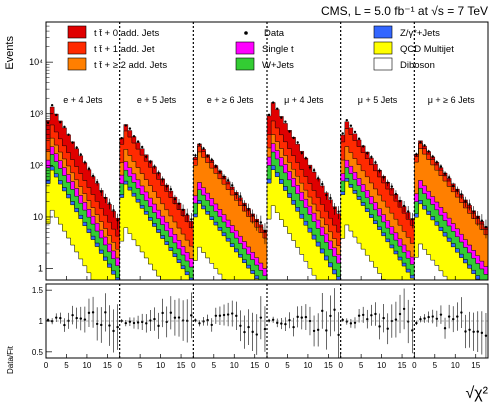 The height and width of the screenshot is (405, 498). What do you see at coordinates (230, 100) in the screenshot?
I see `channel-label-2: e + ≥ 6 Jets` at bounding box center [230, 100].